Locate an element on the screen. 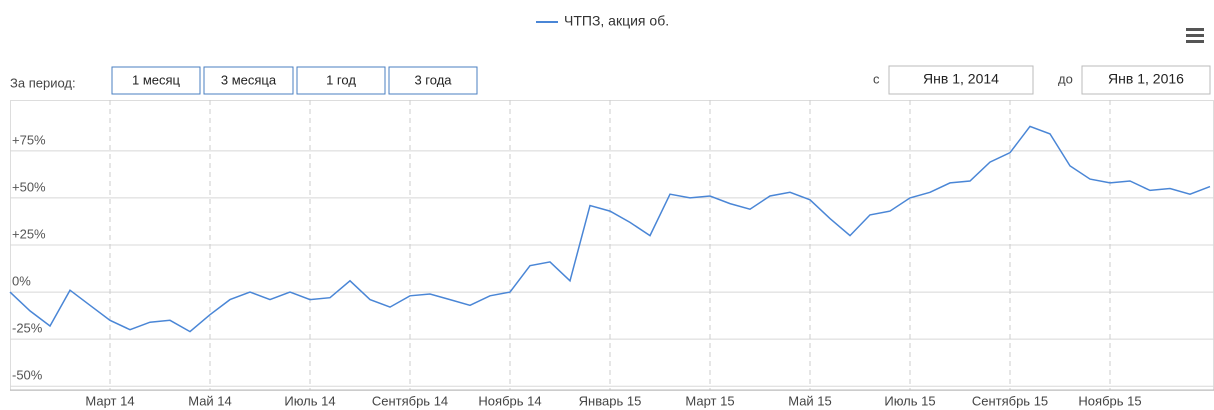 Image resolution: width=1214 pixels, height=410 pixels. from-date: Янв 1, 2014 is located at coordinates (961, 79).